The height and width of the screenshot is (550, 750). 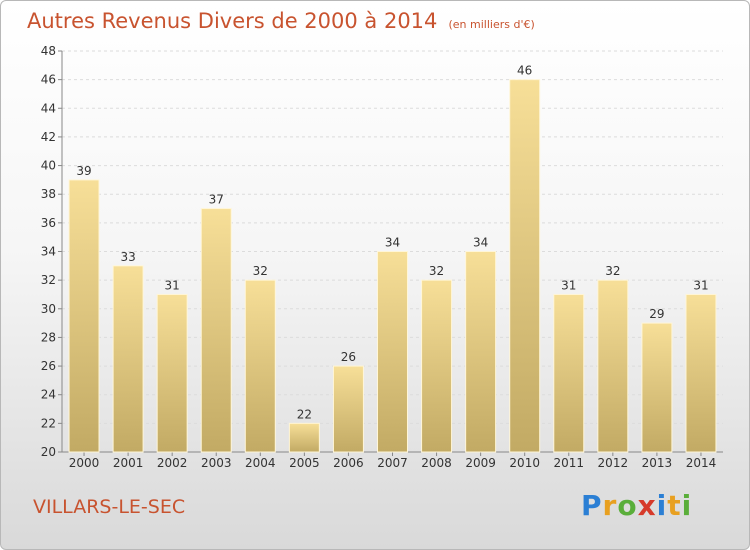 What do you see at coordinates (392, 463) in the screenshot?
I see `x-tick-label-2007: 2007` at bounding box center [392, 463].